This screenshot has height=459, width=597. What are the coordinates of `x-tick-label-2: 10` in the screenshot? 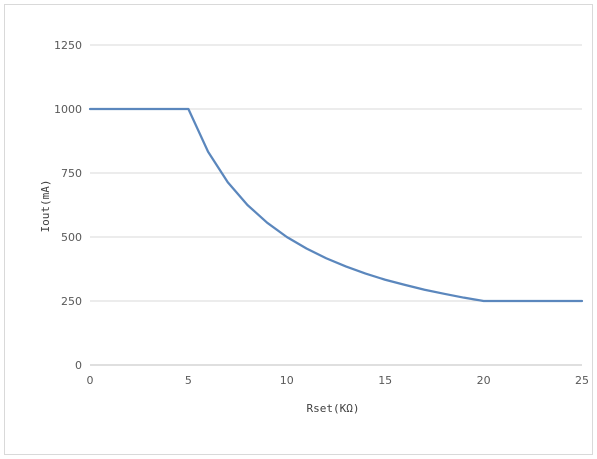 It's located at (287, 380).